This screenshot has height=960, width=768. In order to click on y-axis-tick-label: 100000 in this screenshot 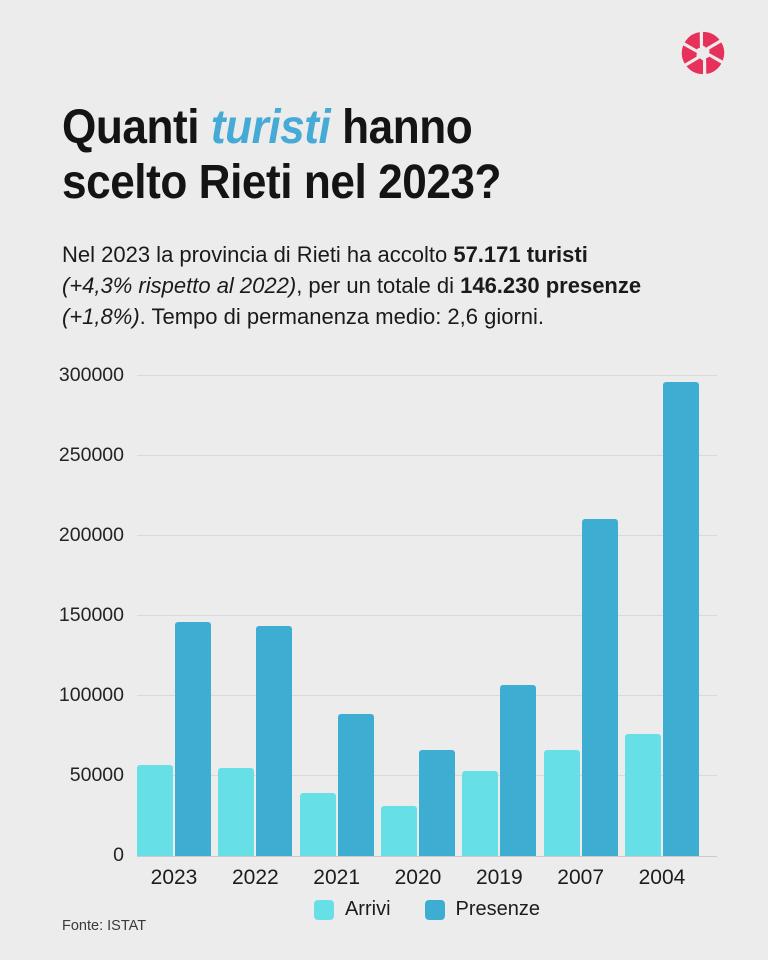, I will do `click(91, 695)`.